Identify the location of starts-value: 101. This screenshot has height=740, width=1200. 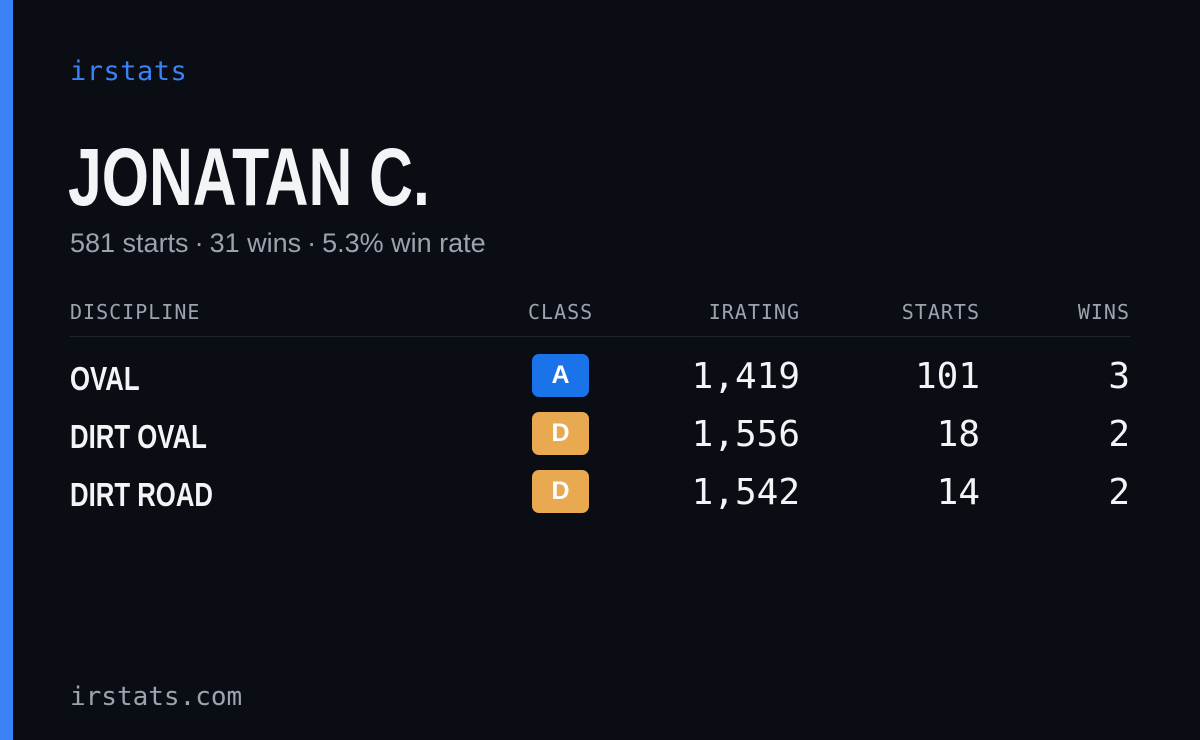
(947, 376).